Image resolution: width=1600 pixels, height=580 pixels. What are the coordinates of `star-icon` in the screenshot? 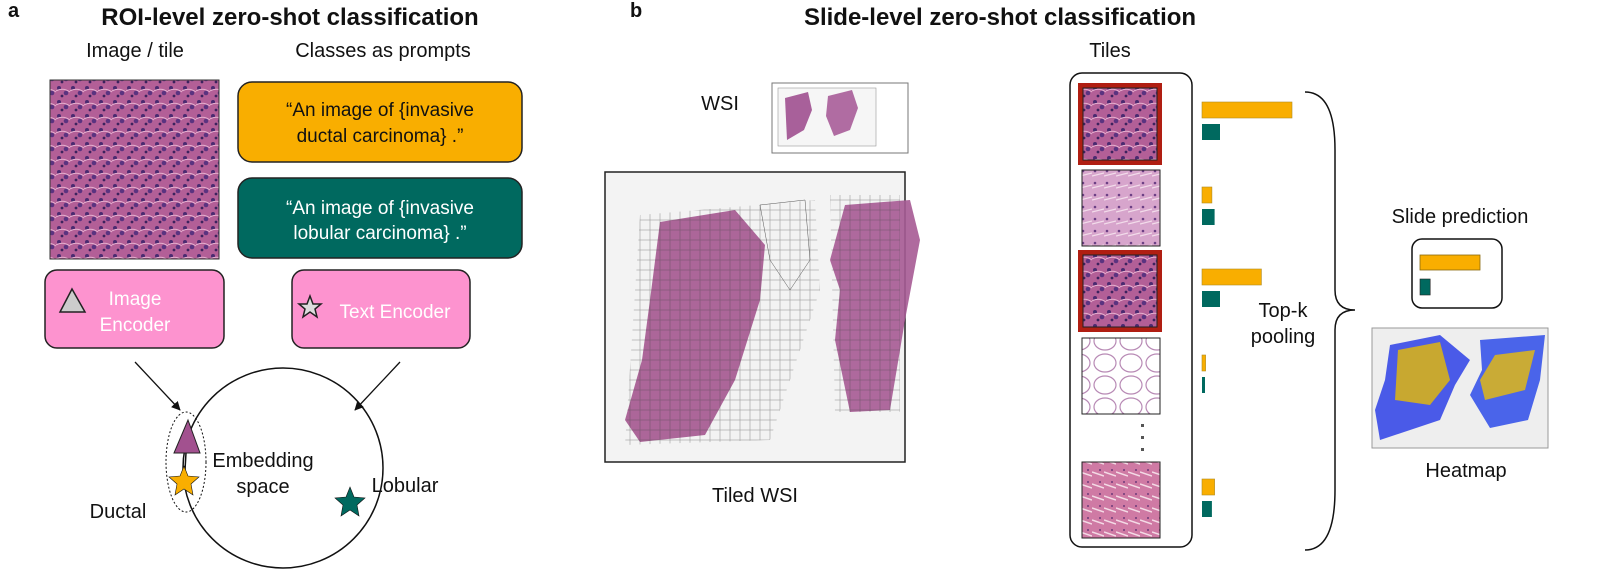 It's located at (310, 306).